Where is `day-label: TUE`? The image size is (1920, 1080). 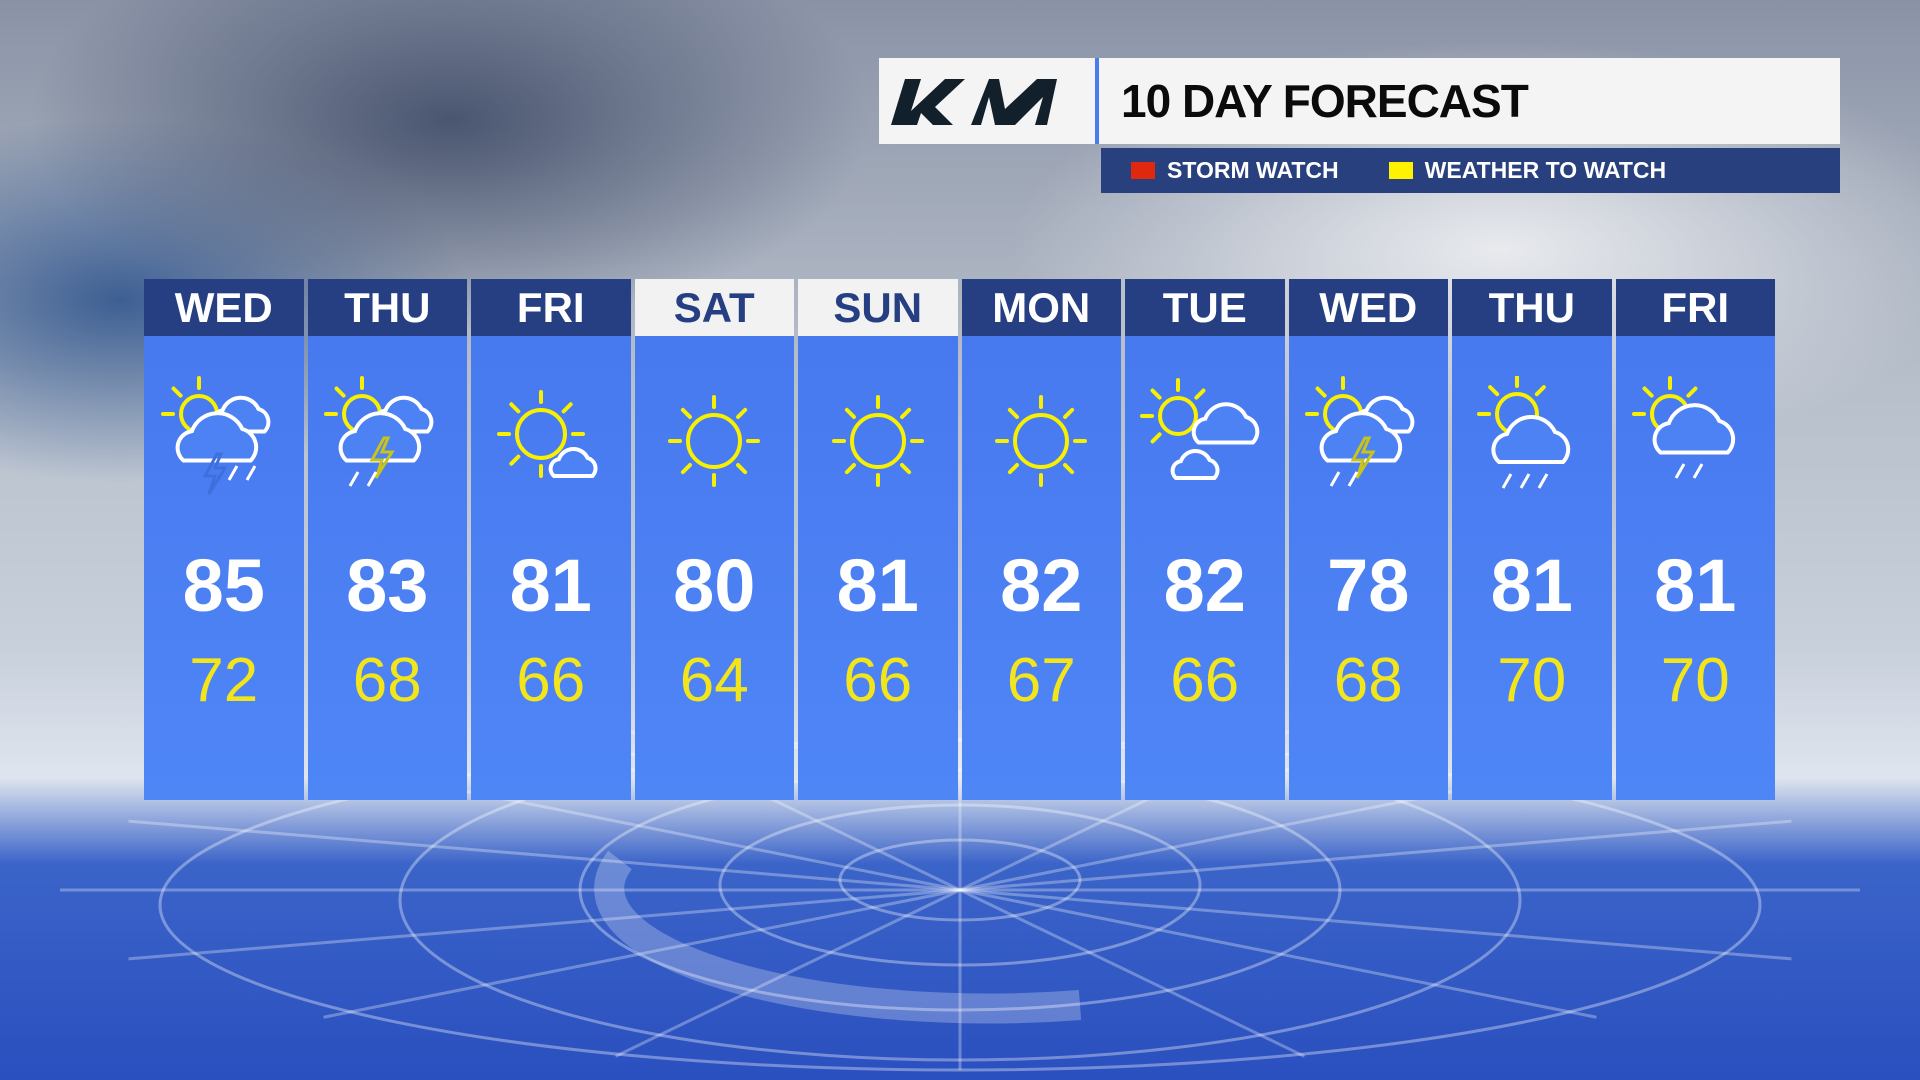 day-label: TUE is located at coordinates (1205, 307).